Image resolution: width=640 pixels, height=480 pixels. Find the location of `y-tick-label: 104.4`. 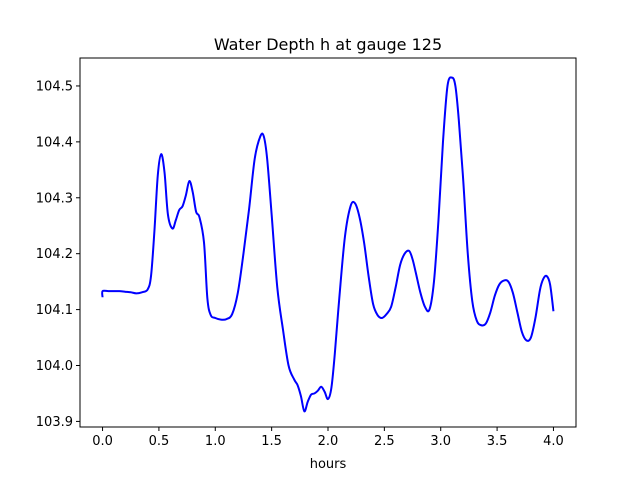

y-tick-label: 104.4 is located at coordinates (54, 142).